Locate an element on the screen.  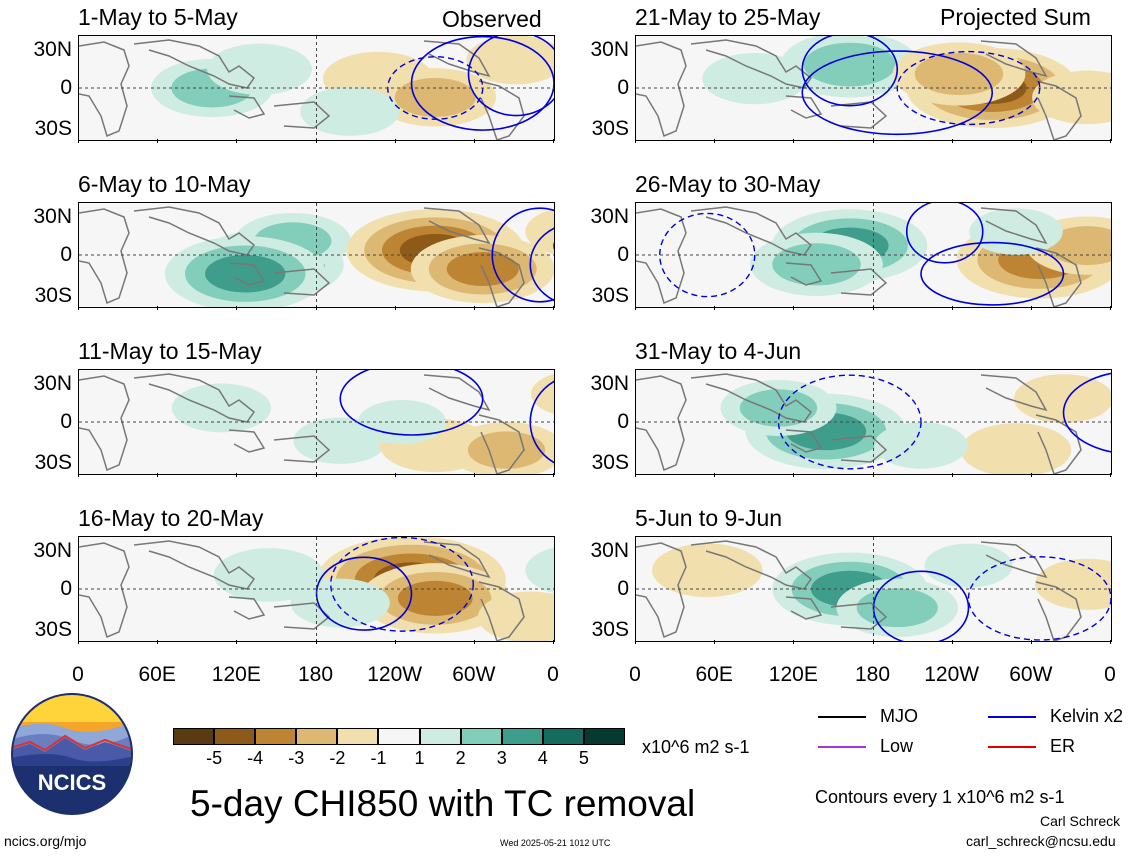
ncics-logo: NCICS is located at coordinates (72, 754).